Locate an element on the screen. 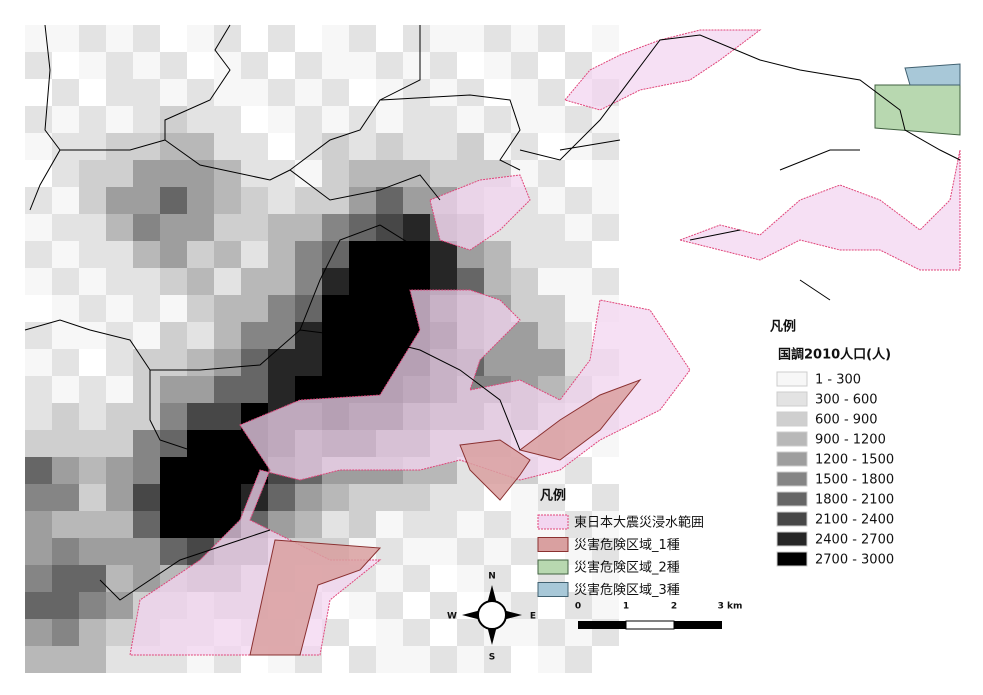  legend-label: 災害危険区域_2種 is located at coordinates (627, 568).